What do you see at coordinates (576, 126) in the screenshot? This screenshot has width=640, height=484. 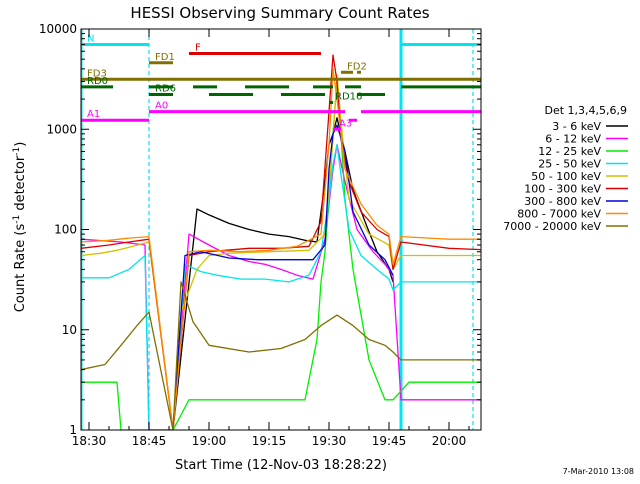 I see `legend-label-0: 3 - 6 keV` at bounding box center [576, 126].